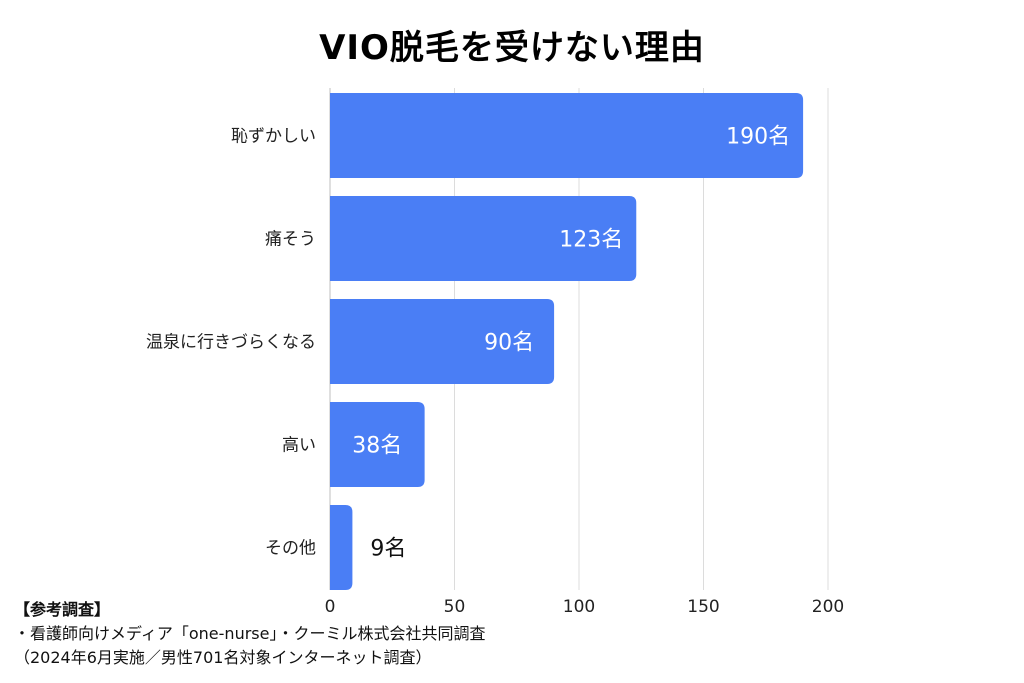 This screenshot has height=683, width=1024. What do you see at coordinates (828, 607) in the screenshot?
I see `x-tick-label-200: 200` at bounding box center [828, 607].